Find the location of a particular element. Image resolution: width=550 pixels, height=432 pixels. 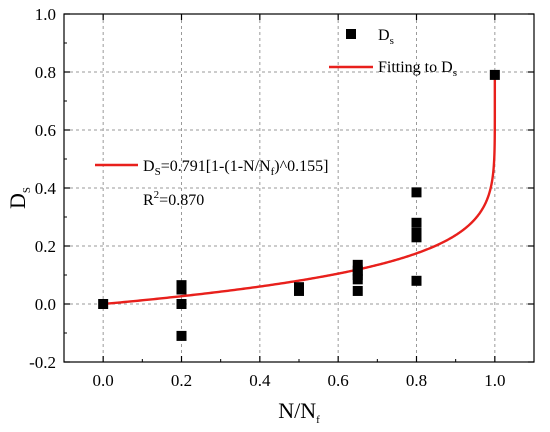

y-tick-label: 0.6 is located at coordinates (45, 130).